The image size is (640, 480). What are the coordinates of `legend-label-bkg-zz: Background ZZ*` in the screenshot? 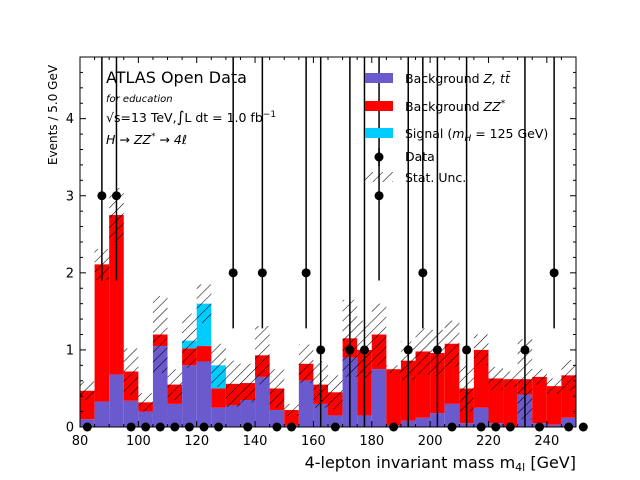 It's located at (455, 106).